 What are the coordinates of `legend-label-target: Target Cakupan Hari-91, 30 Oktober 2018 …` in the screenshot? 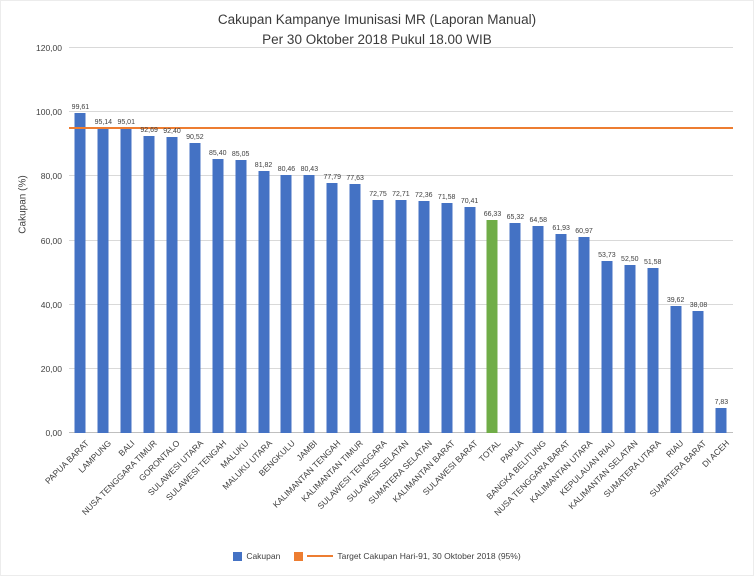 It's located at (429, 556).